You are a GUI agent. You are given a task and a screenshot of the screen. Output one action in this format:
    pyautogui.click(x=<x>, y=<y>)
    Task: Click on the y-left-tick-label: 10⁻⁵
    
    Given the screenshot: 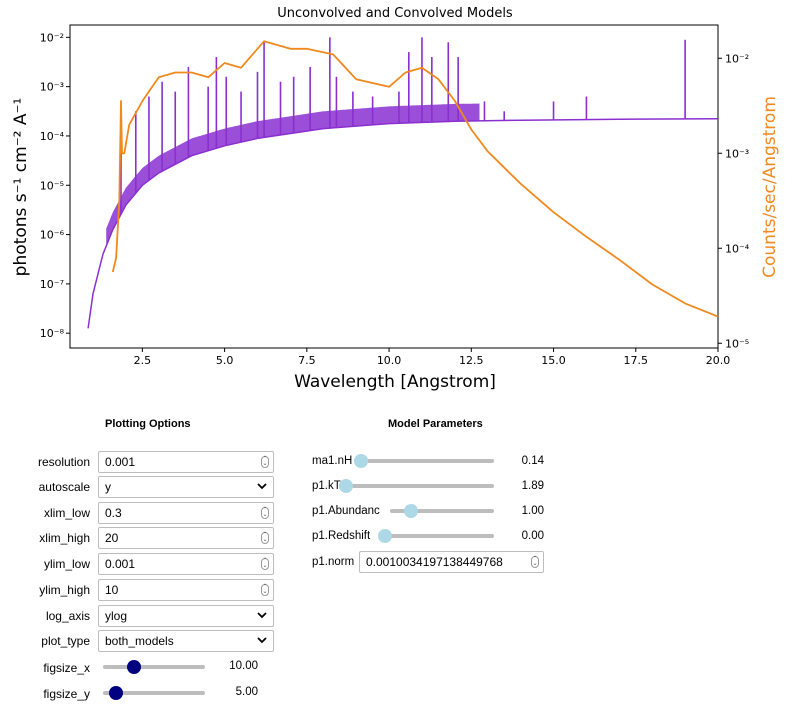 What is the action you would take?
    pyautogui.click(x=52, y=185)
    